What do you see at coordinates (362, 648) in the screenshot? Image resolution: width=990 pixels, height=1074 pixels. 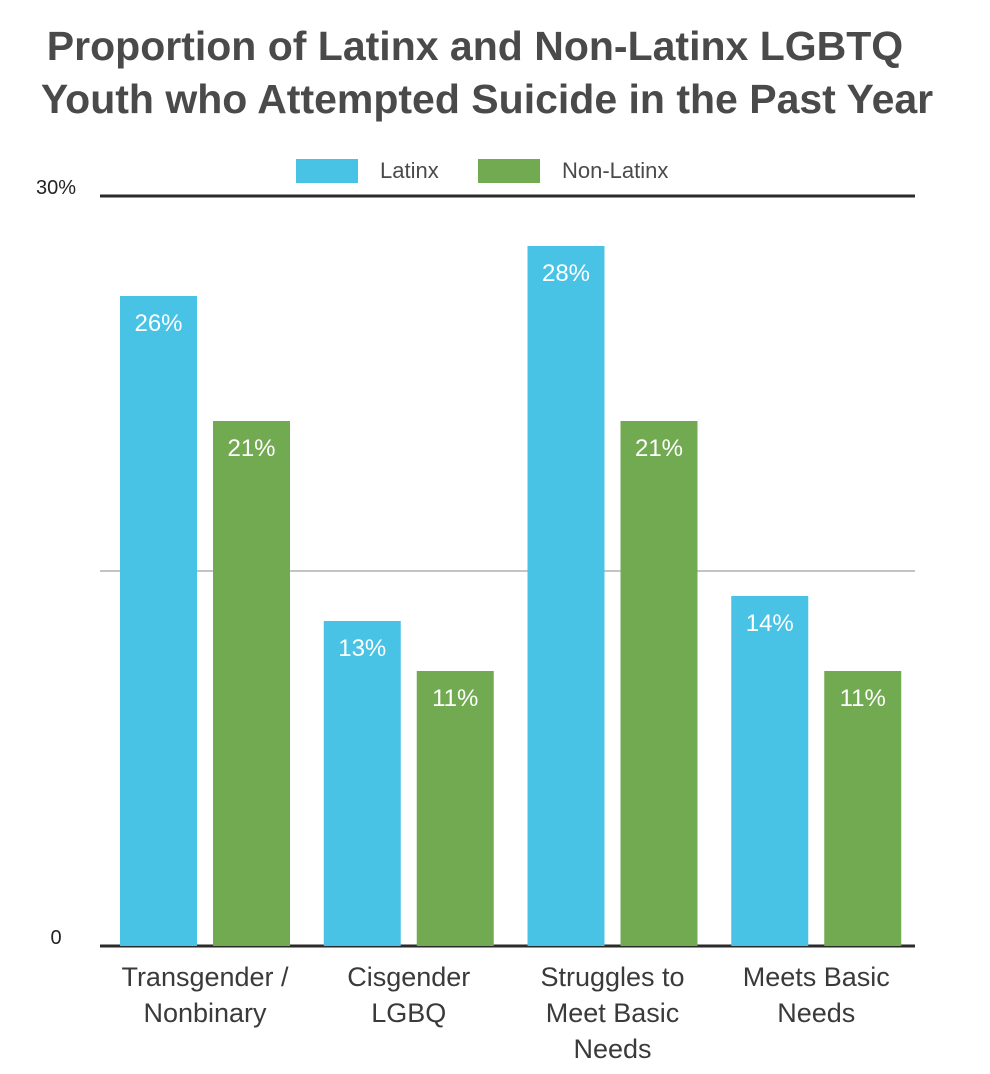 I see `bar-value-label: 13%` at bounding box center [362, 648].